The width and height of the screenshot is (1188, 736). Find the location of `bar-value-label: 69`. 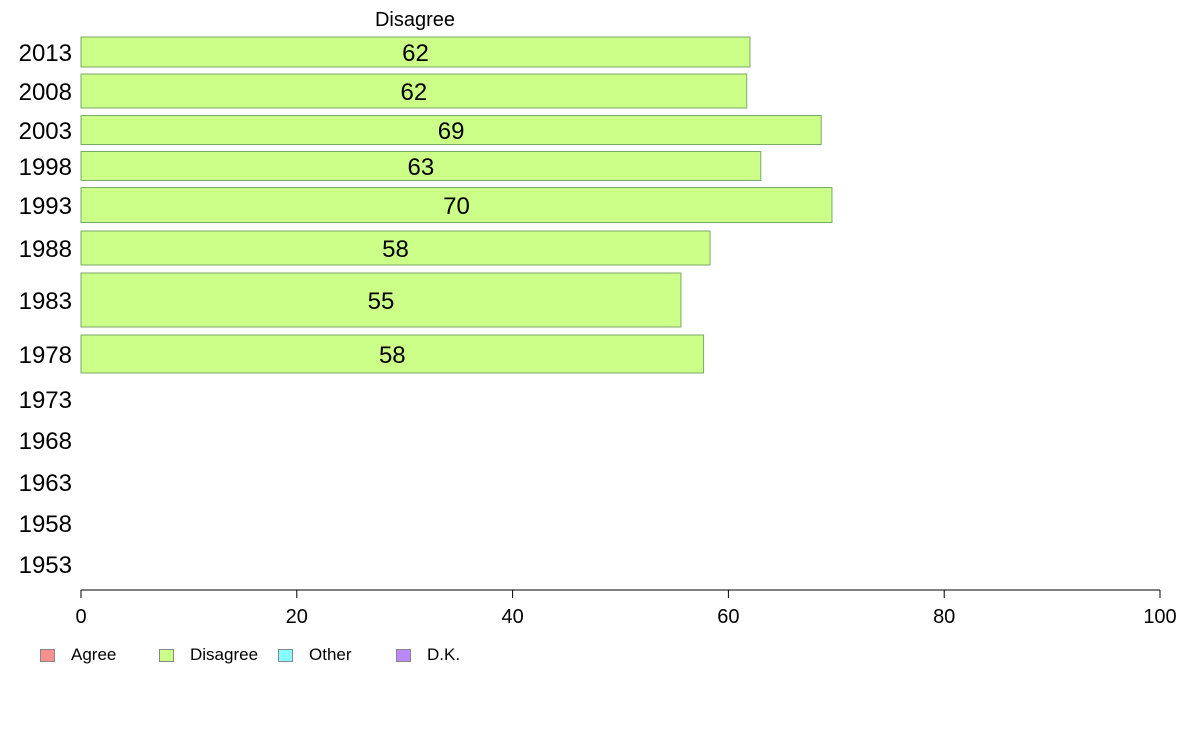

bar-value-label: 69 is located at coordinates (451, 131).